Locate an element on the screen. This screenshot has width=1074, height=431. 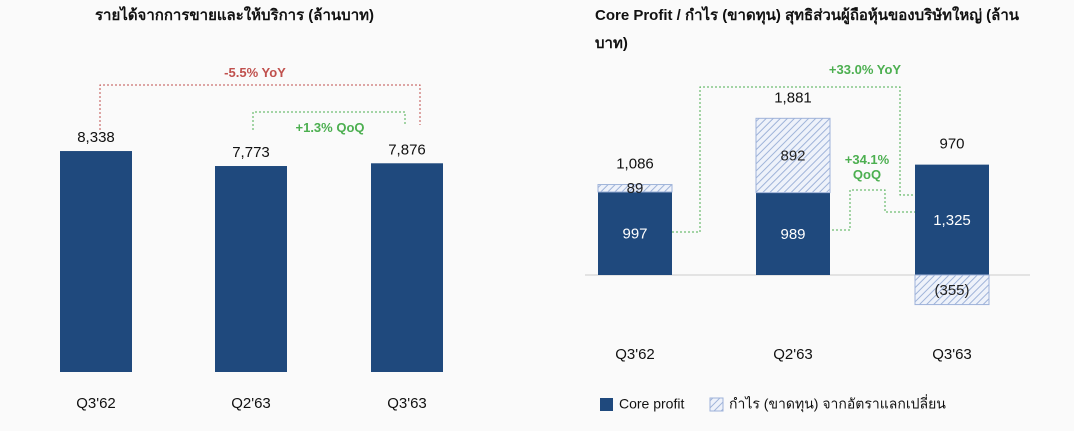
data-label: 89 is located at coordinates (635, 188).